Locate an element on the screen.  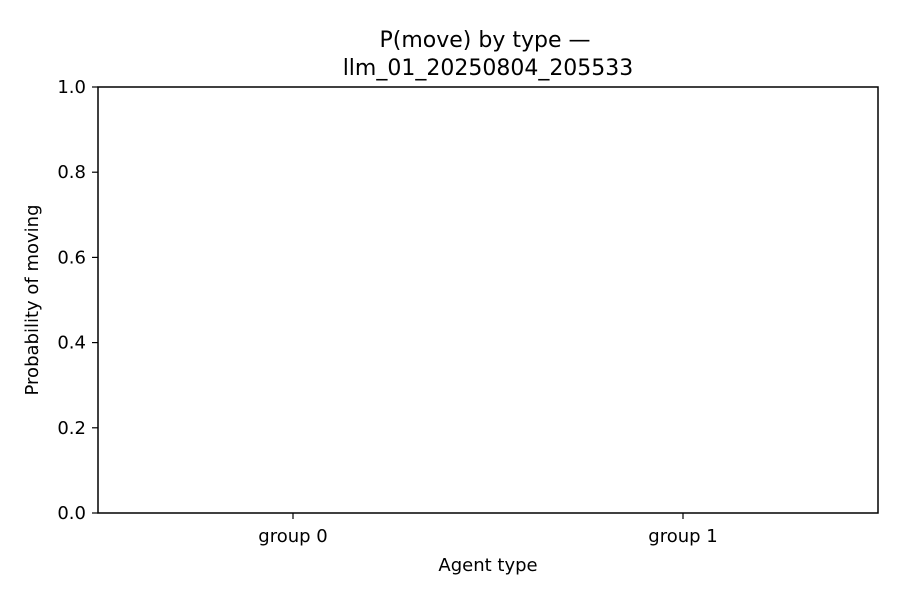
x-axis-label: Agent type is located at coordinates (487, 565).